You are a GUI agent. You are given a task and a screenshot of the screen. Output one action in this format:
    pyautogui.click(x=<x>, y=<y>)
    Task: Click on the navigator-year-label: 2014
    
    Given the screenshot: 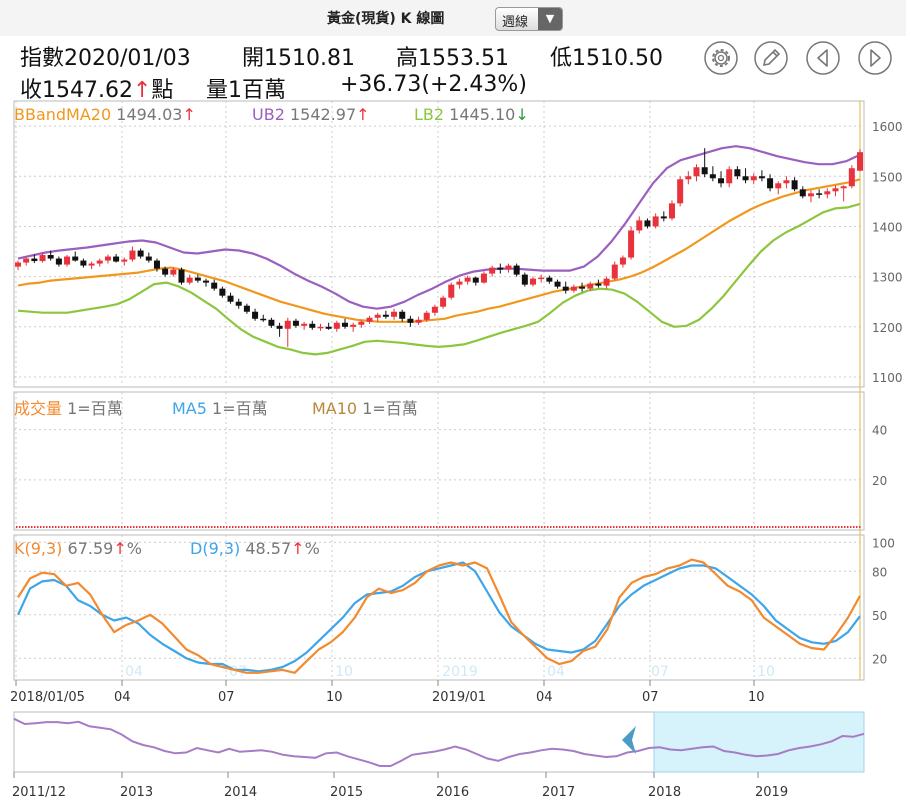 What is the action you would take?
    pyautogui.click(x=240, y=792)
    